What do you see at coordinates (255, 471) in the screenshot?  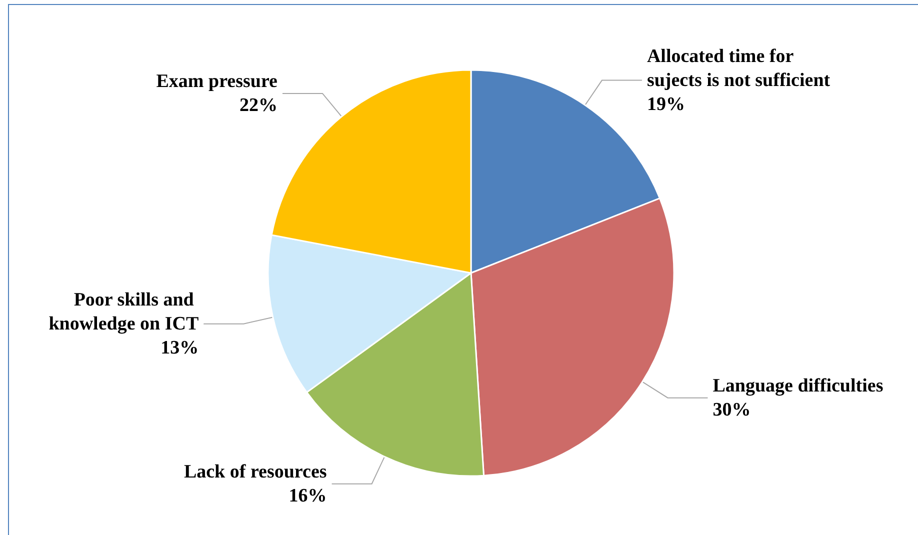 I see `slice-label: Lack of resources` at bounding box center [255, 471].